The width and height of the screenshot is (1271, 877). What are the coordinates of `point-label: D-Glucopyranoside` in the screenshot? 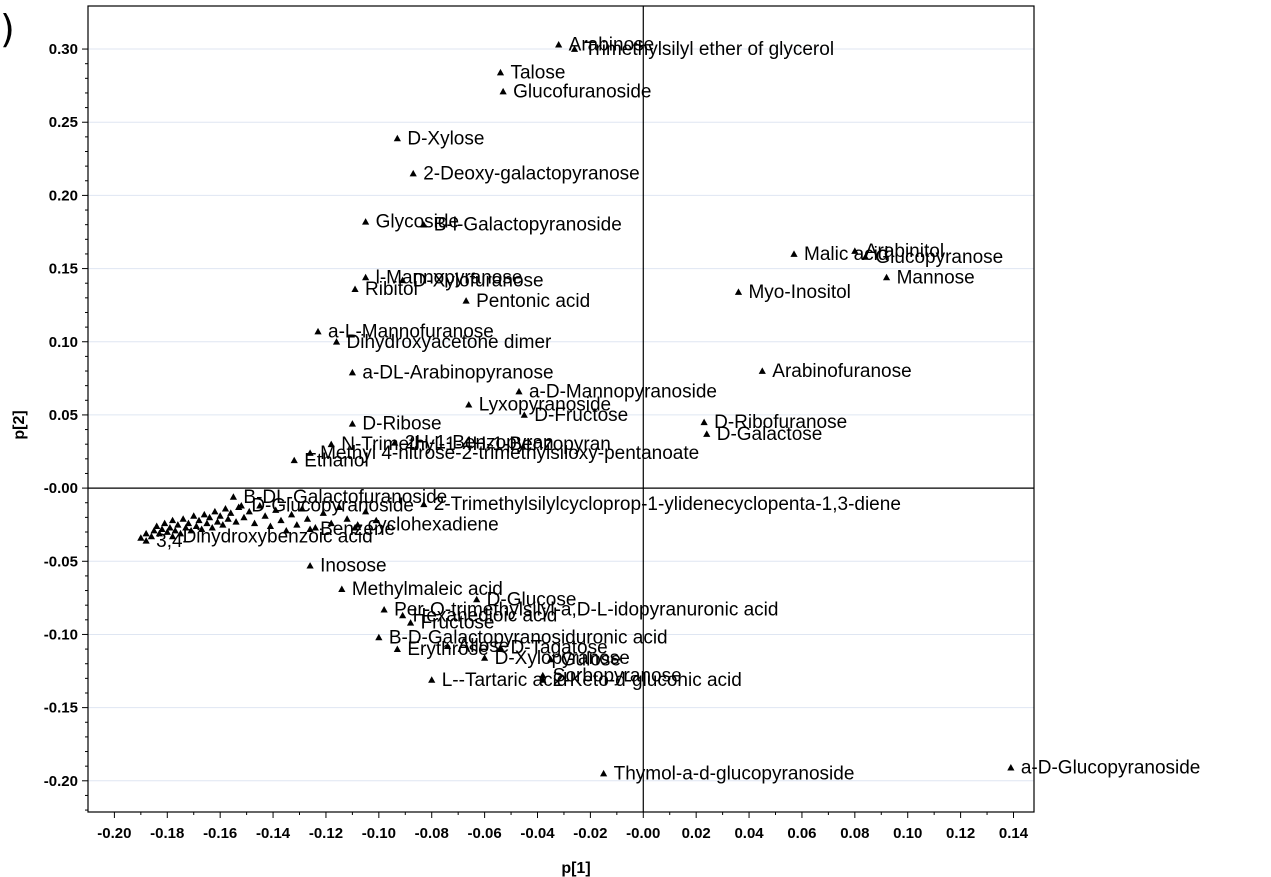 It's located at (332, 506).